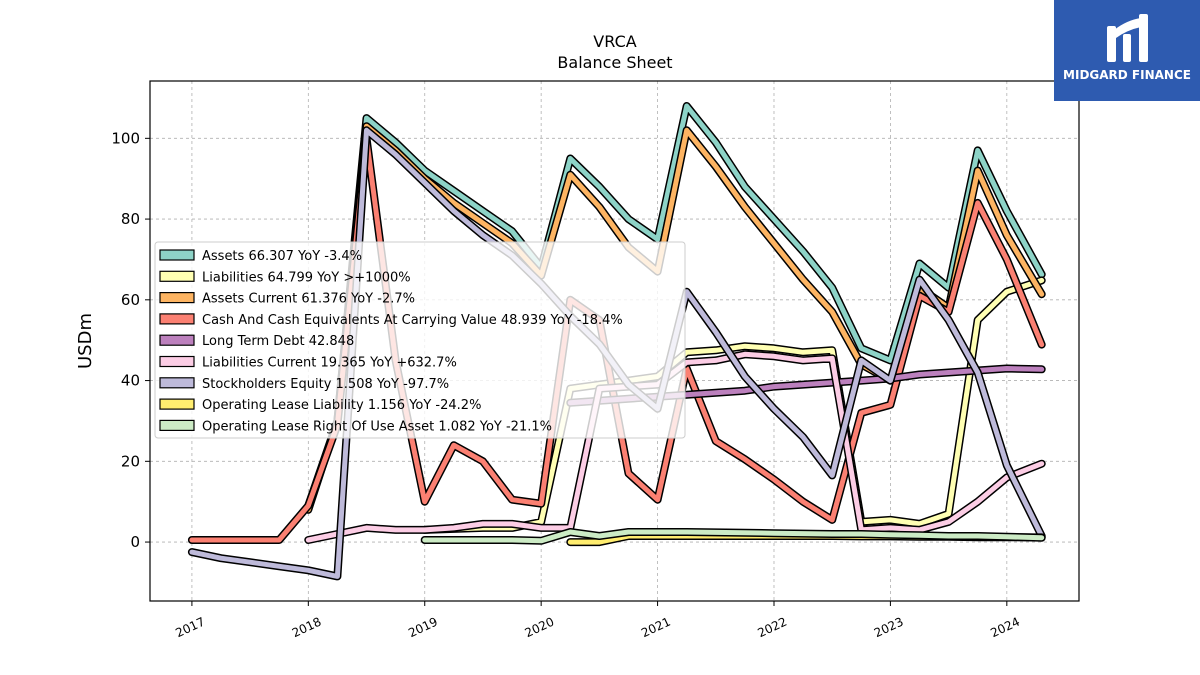 Image resolution: width=1200 pixels, height=675 pixels. I want to click on legend-label: Liabilities Current 19.365 YoY +632.7%, so click(329, 363).